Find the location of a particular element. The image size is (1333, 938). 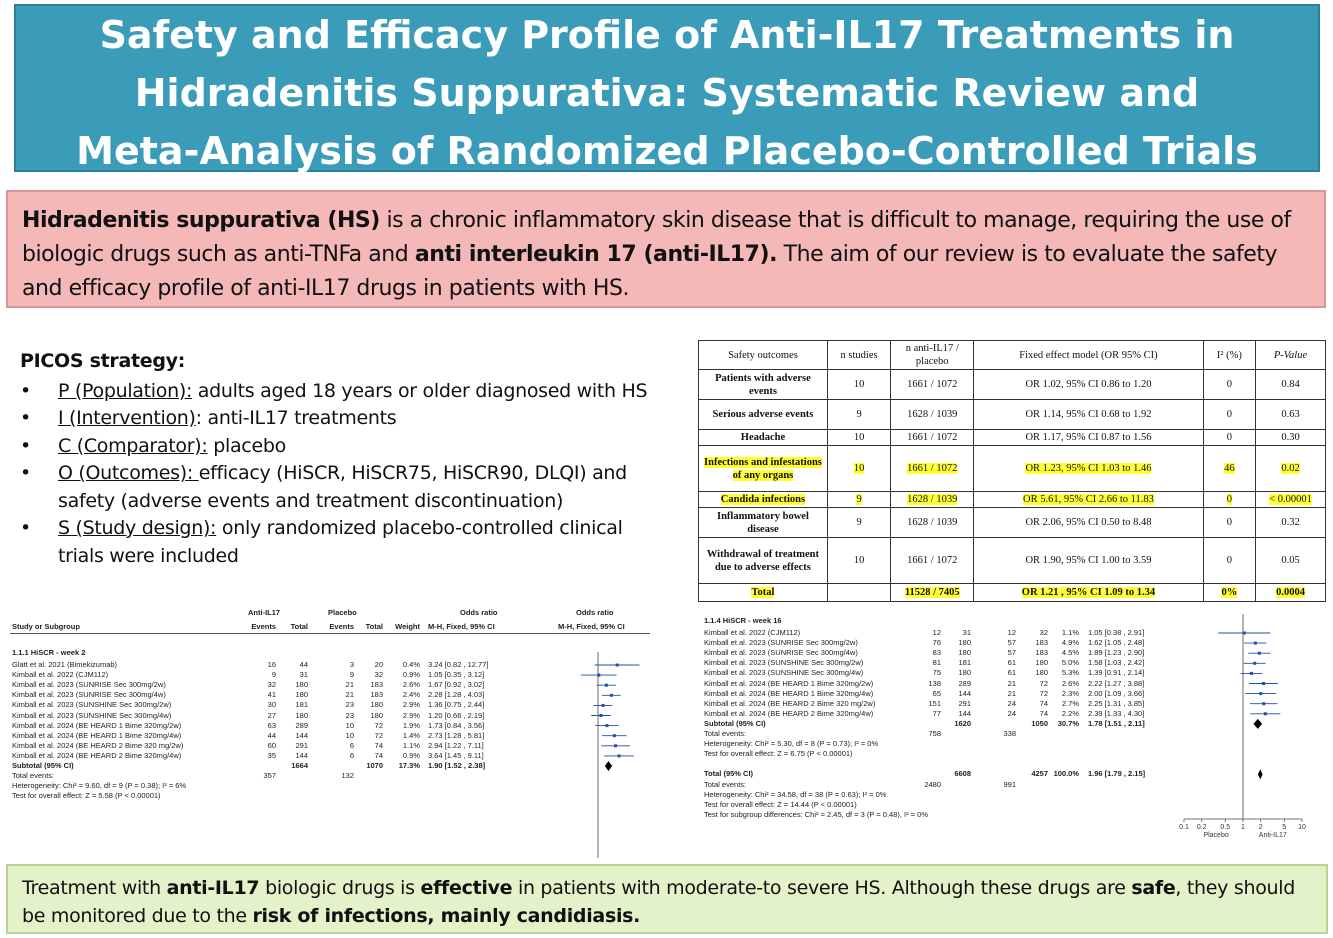

total-value: 1620 is located at coordinates (962, 723).